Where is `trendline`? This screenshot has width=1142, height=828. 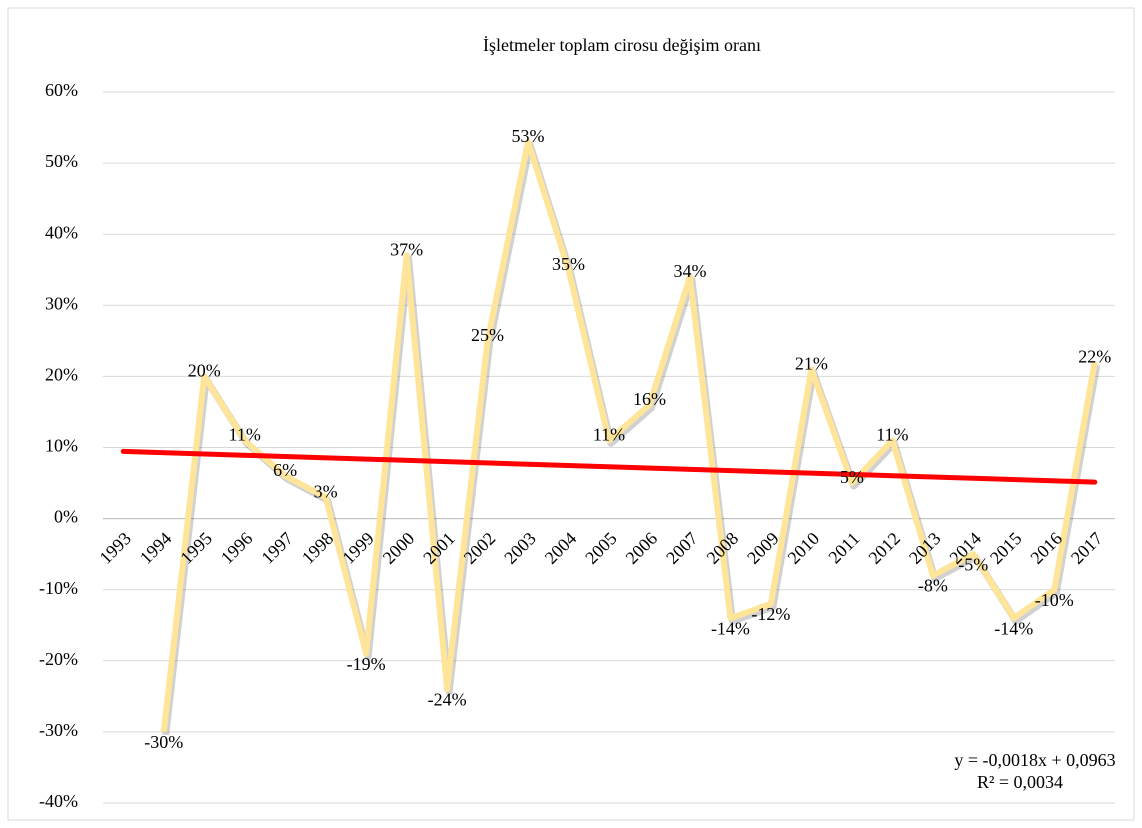
trendline is located at coordinates (609, 466).